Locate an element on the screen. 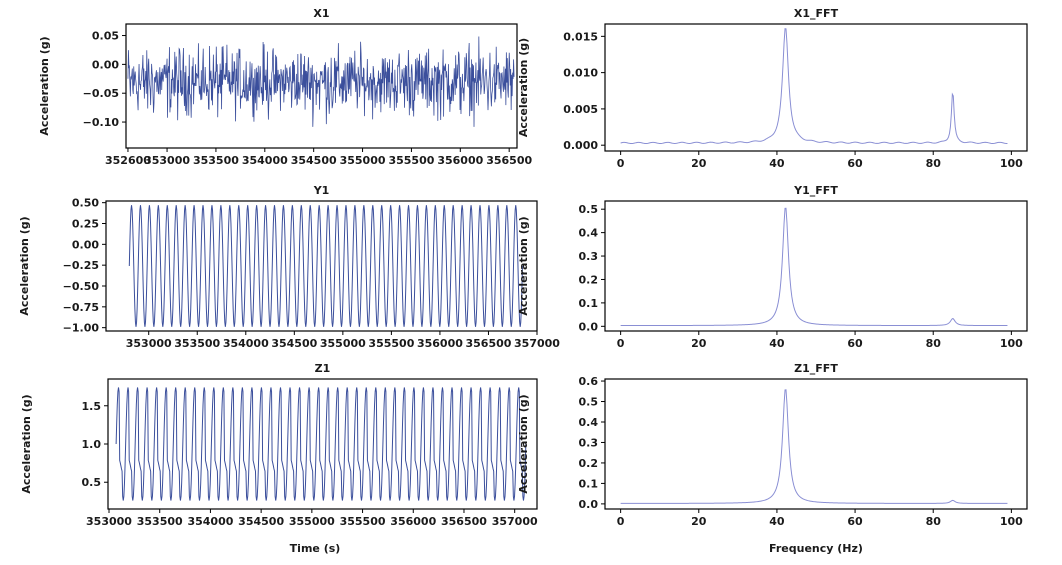  x1-xtick-label: 355000 is located at coordinates (363, 160).